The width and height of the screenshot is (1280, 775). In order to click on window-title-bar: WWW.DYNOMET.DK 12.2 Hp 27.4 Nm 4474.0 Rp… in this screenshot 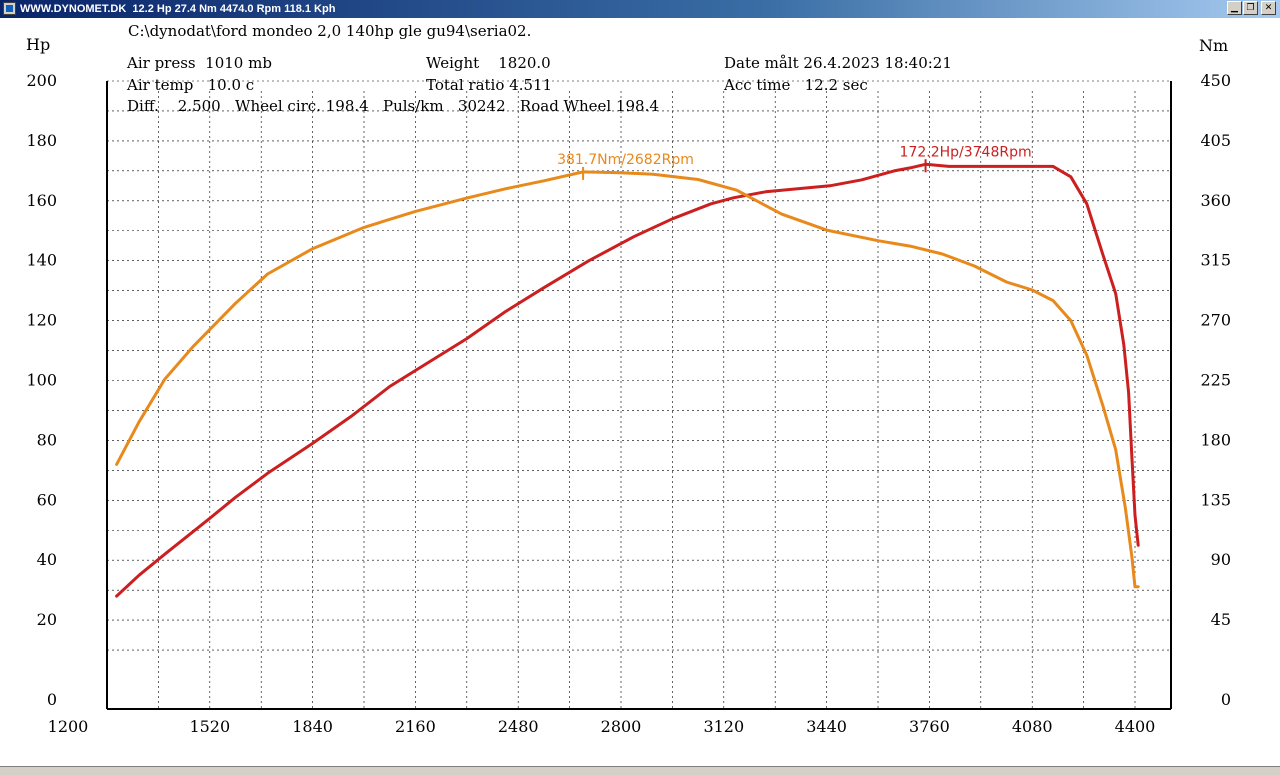, I will do `click(640, 9)`.